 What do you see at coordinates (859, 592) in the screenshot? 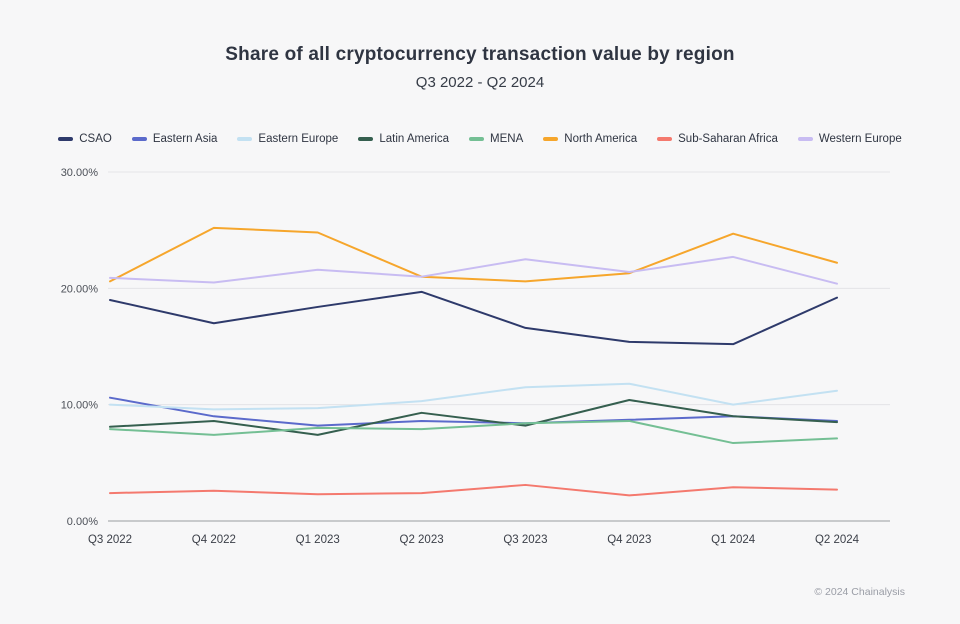
I see `copyright: © 2024 Chainalysis` at bounding box center [859, 592].